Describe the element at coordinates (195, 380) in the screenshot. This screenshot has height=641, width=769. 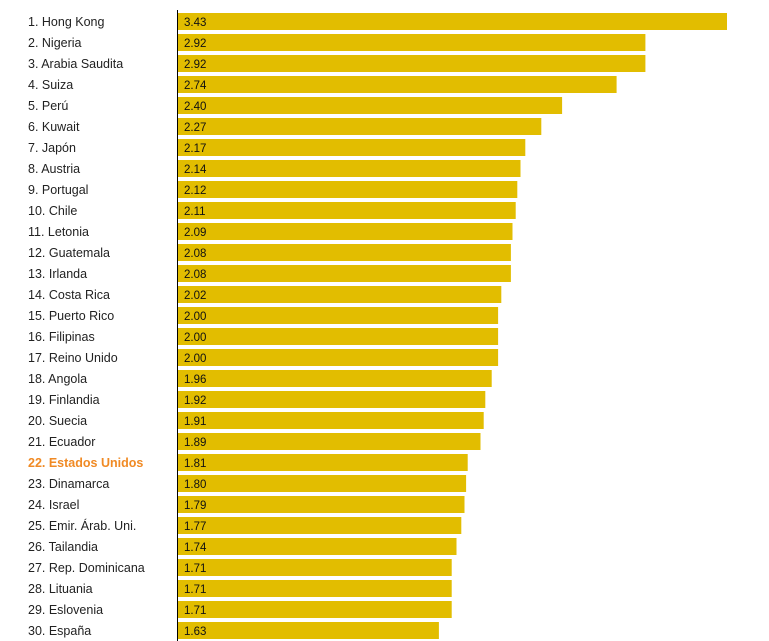
I see `value-label-18: 1.96` at that location.